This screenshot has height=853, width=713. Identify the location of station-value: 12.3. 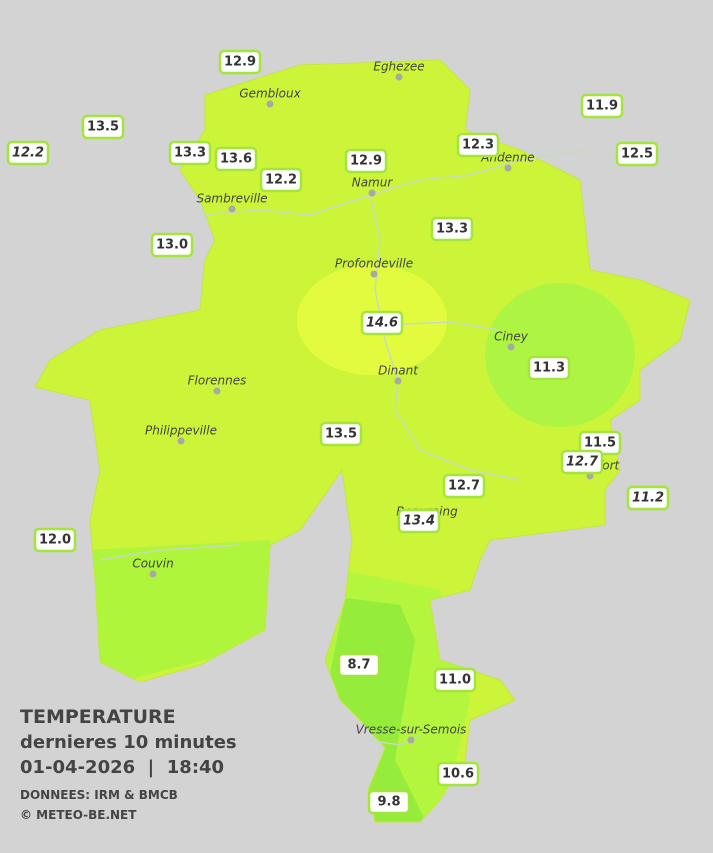
(478, 145).